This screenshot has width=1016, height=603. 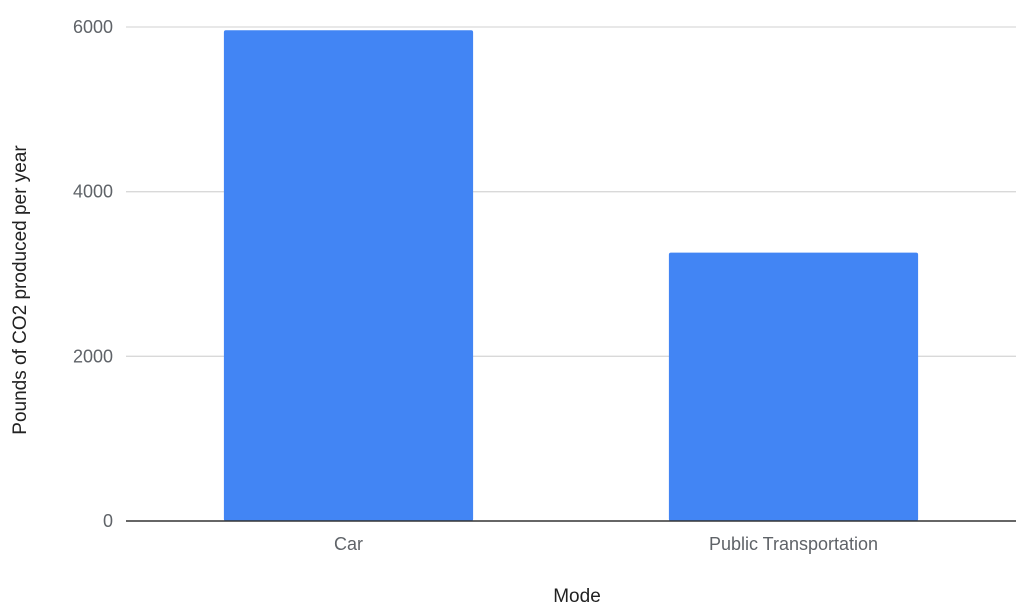 I want to click on y-tick-label: 6000, so click(x=93, y=27).